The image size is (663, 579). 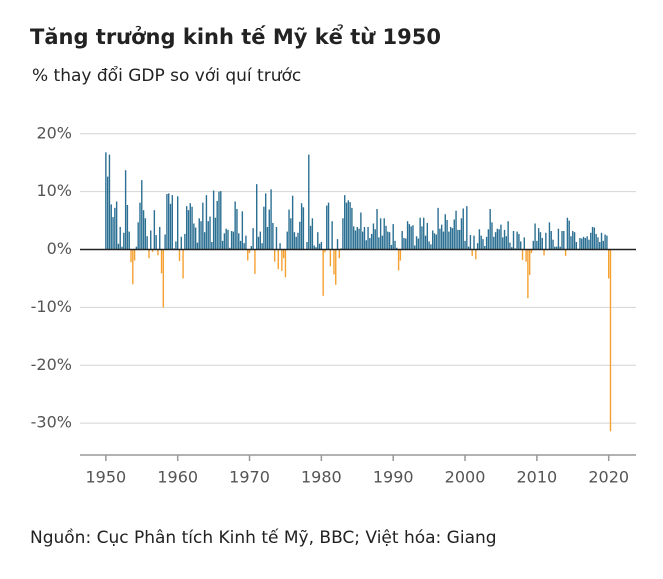 What do you see at coordinates (166, 75) in the screenshot?
I see `chart-subtitle: % thay đổi GDP so với quí trước` at bounding box center [166, 75].